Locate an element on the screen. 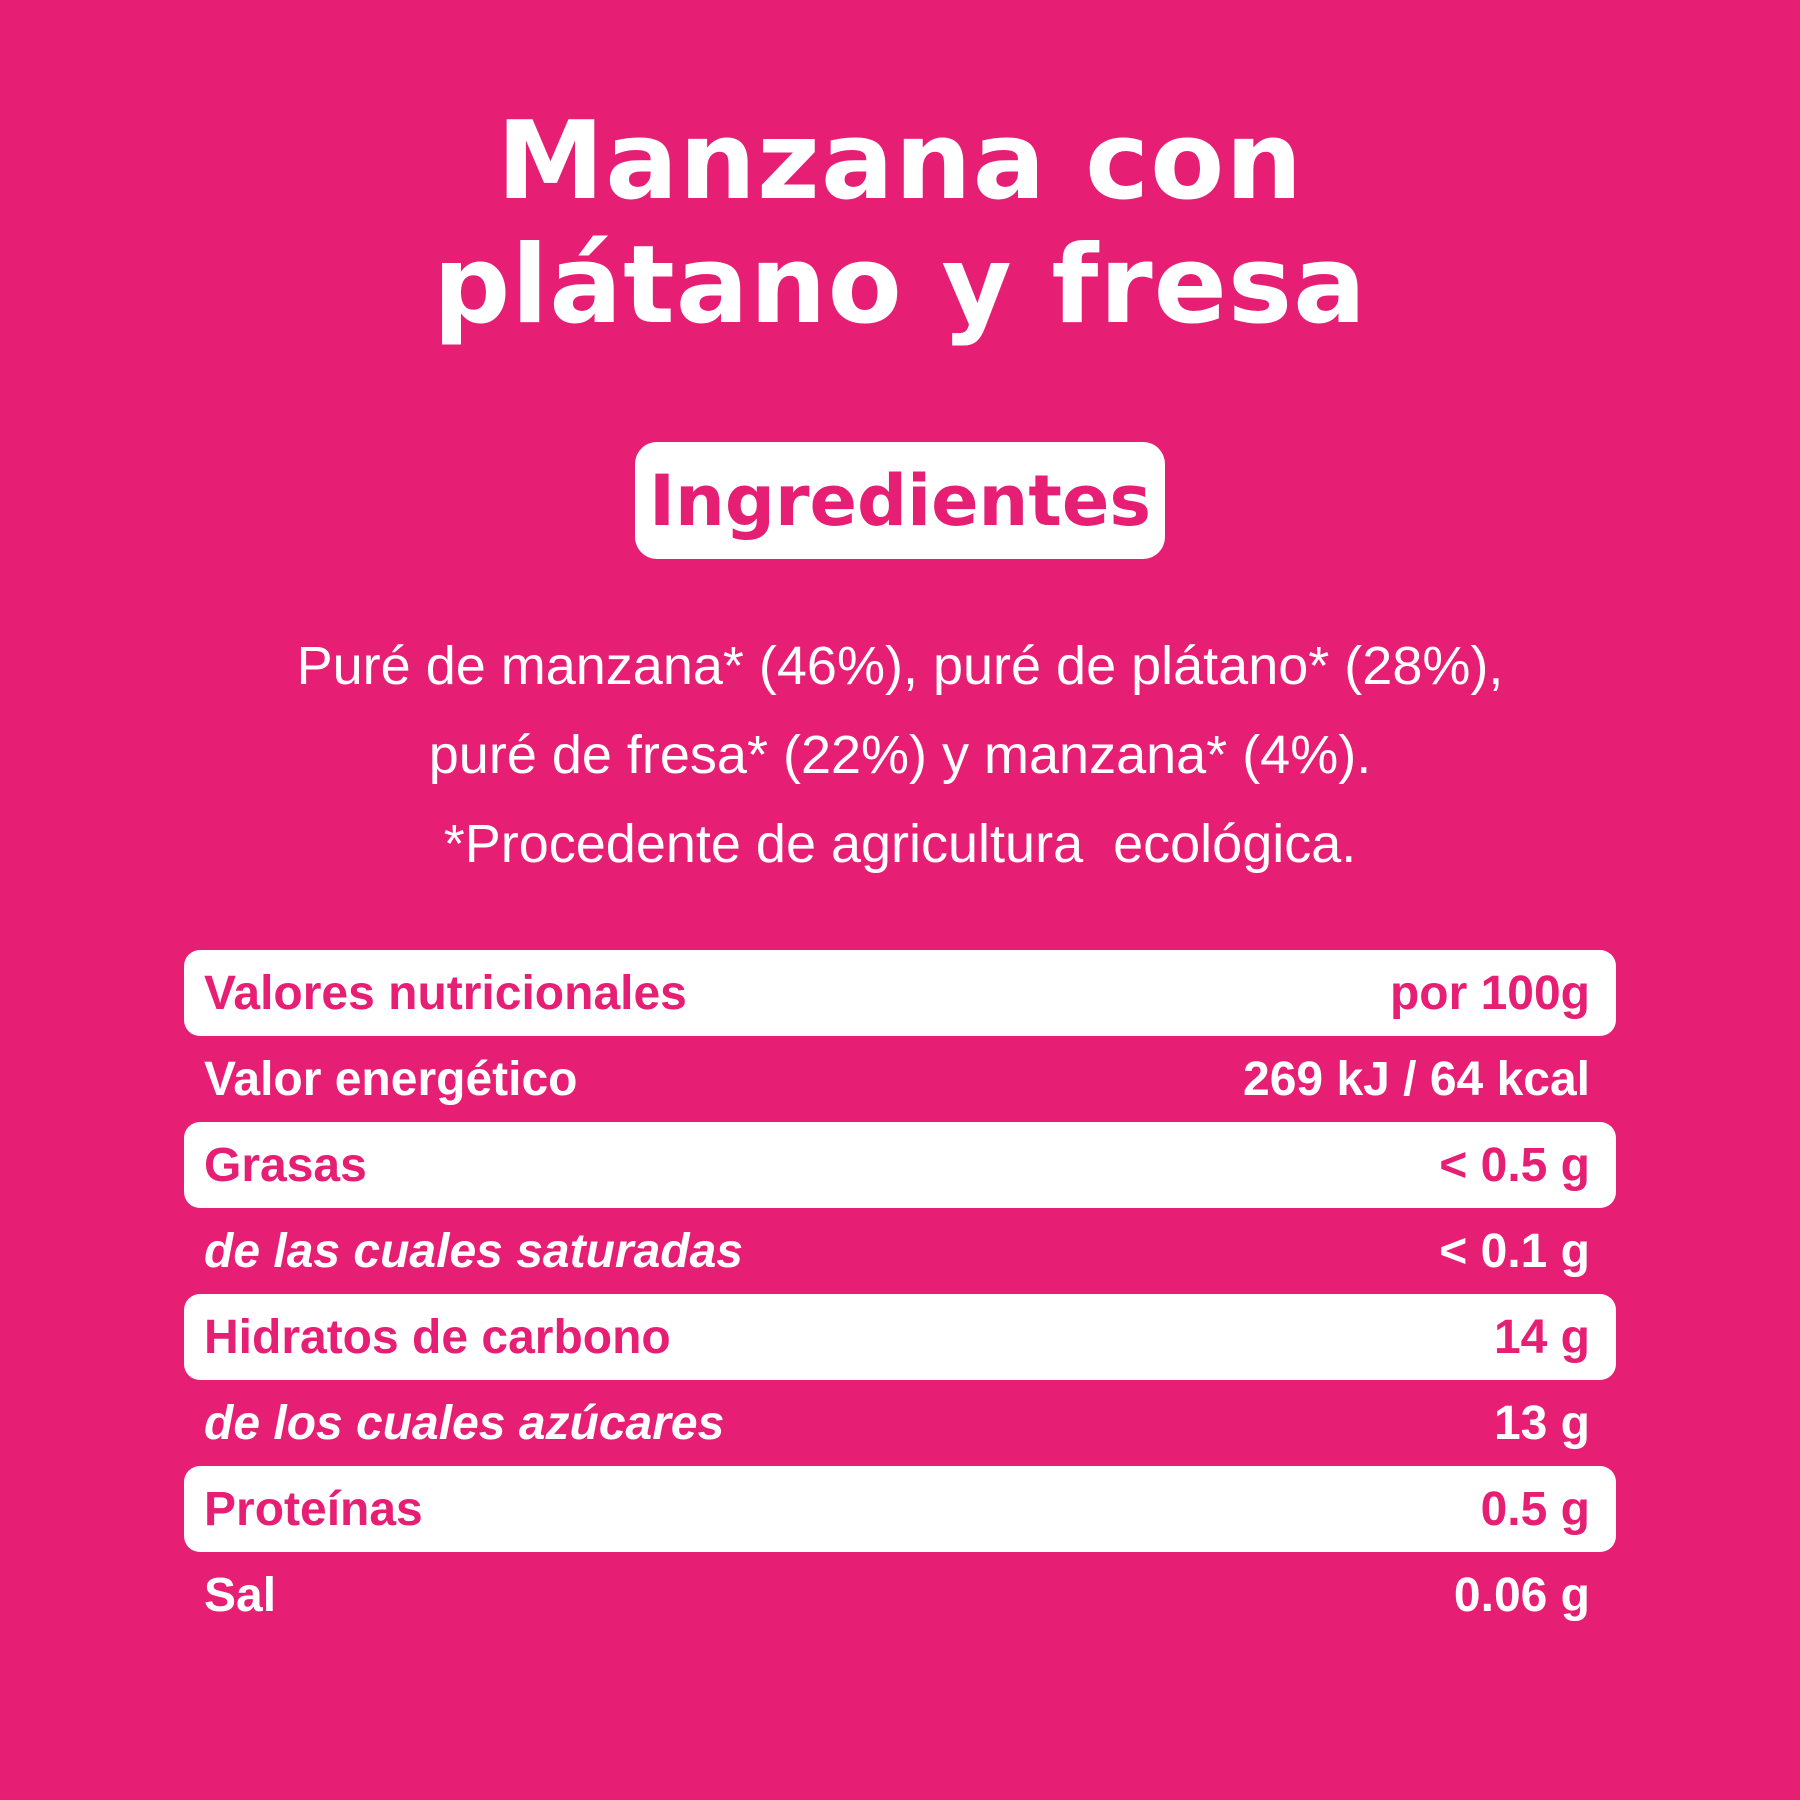 This screenshot has height=1800, width=1800. row-value: por 100g is located at coordinates (1489, 993).